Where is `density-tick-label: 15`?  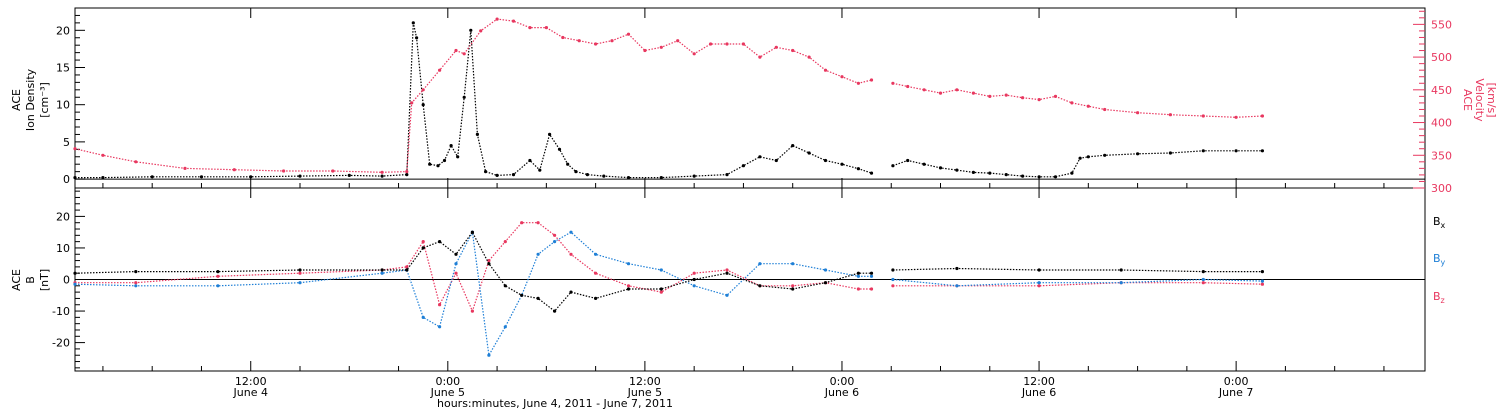 density-tick-label: 15 is located at coordinates (63, 68).